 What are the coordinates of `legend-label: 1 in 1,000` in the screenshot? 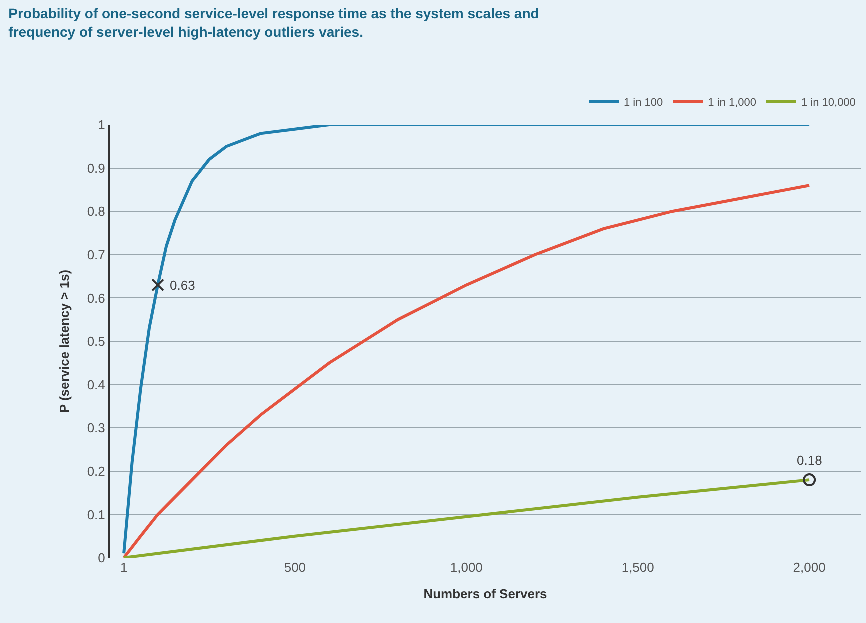 It's located at (732, 103).